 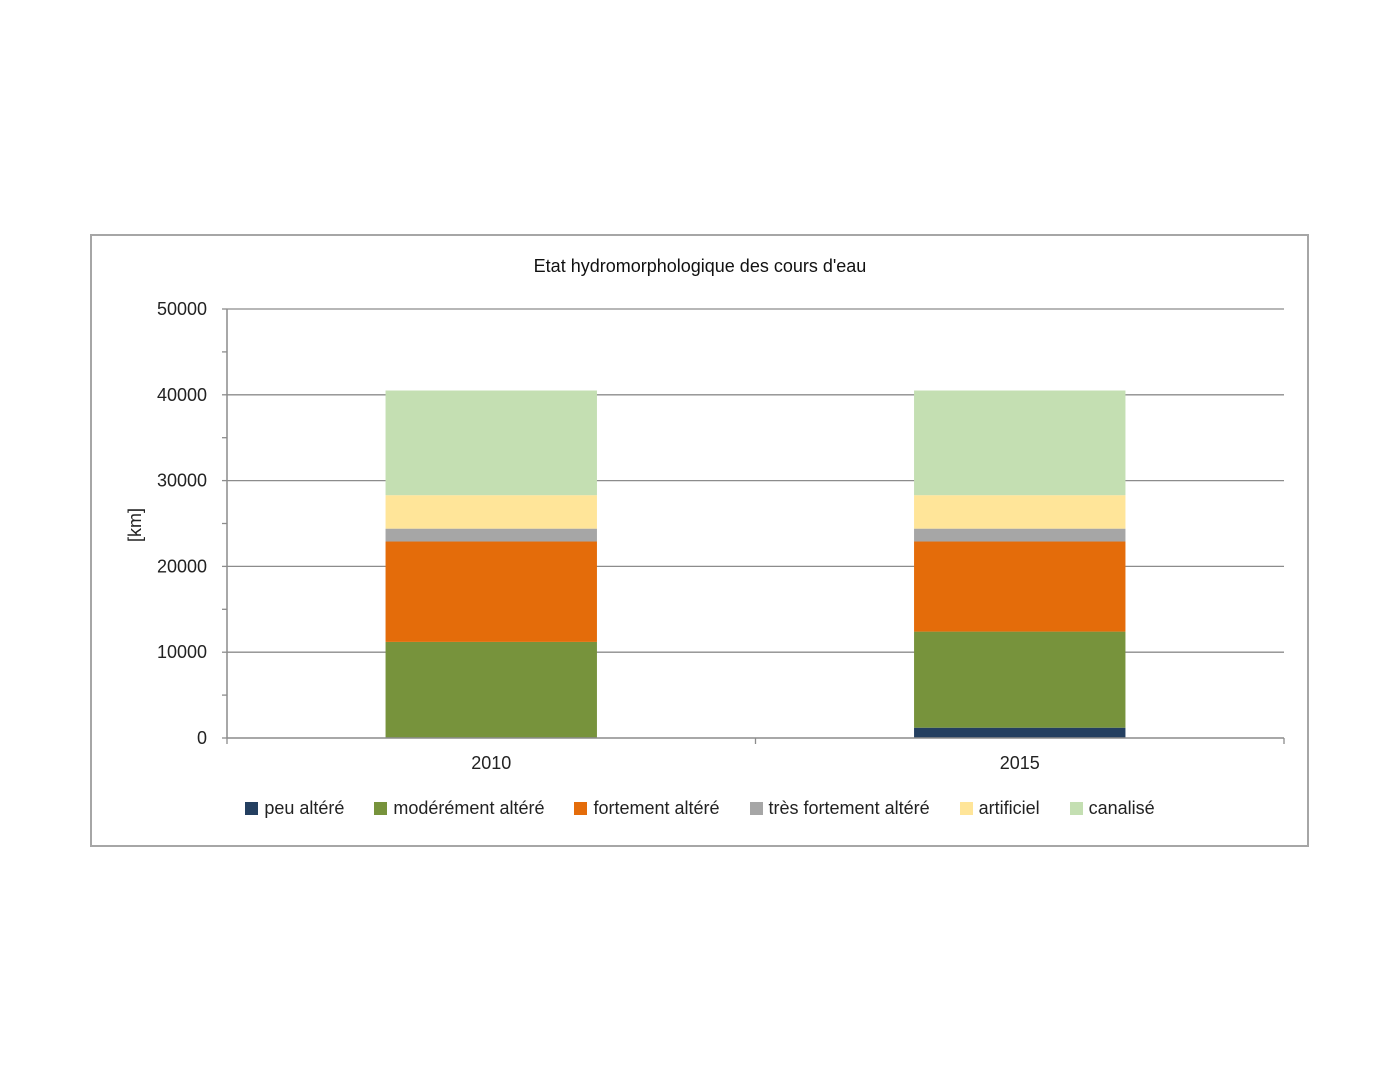 I want to click on legend-item: fortement altéré, so click(x=647, y=808).